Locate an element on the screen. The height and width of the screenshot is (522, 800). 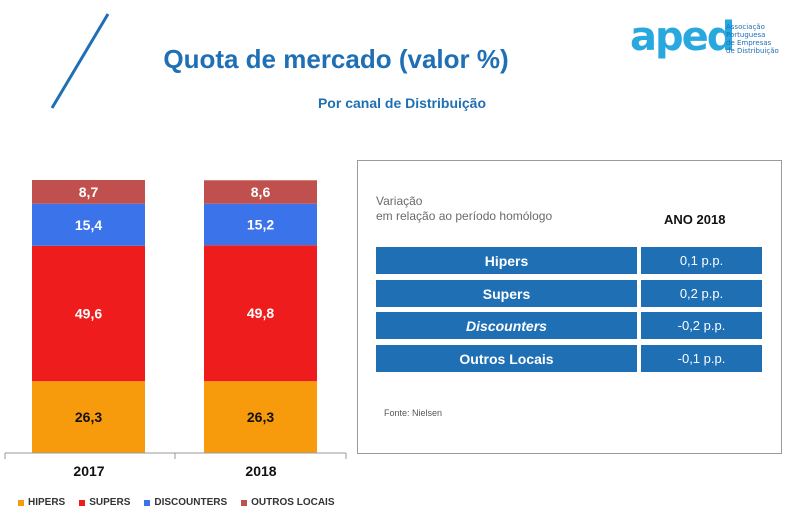
legend-label: OUTROS LOCAIS is located at coordinates (293, 502).